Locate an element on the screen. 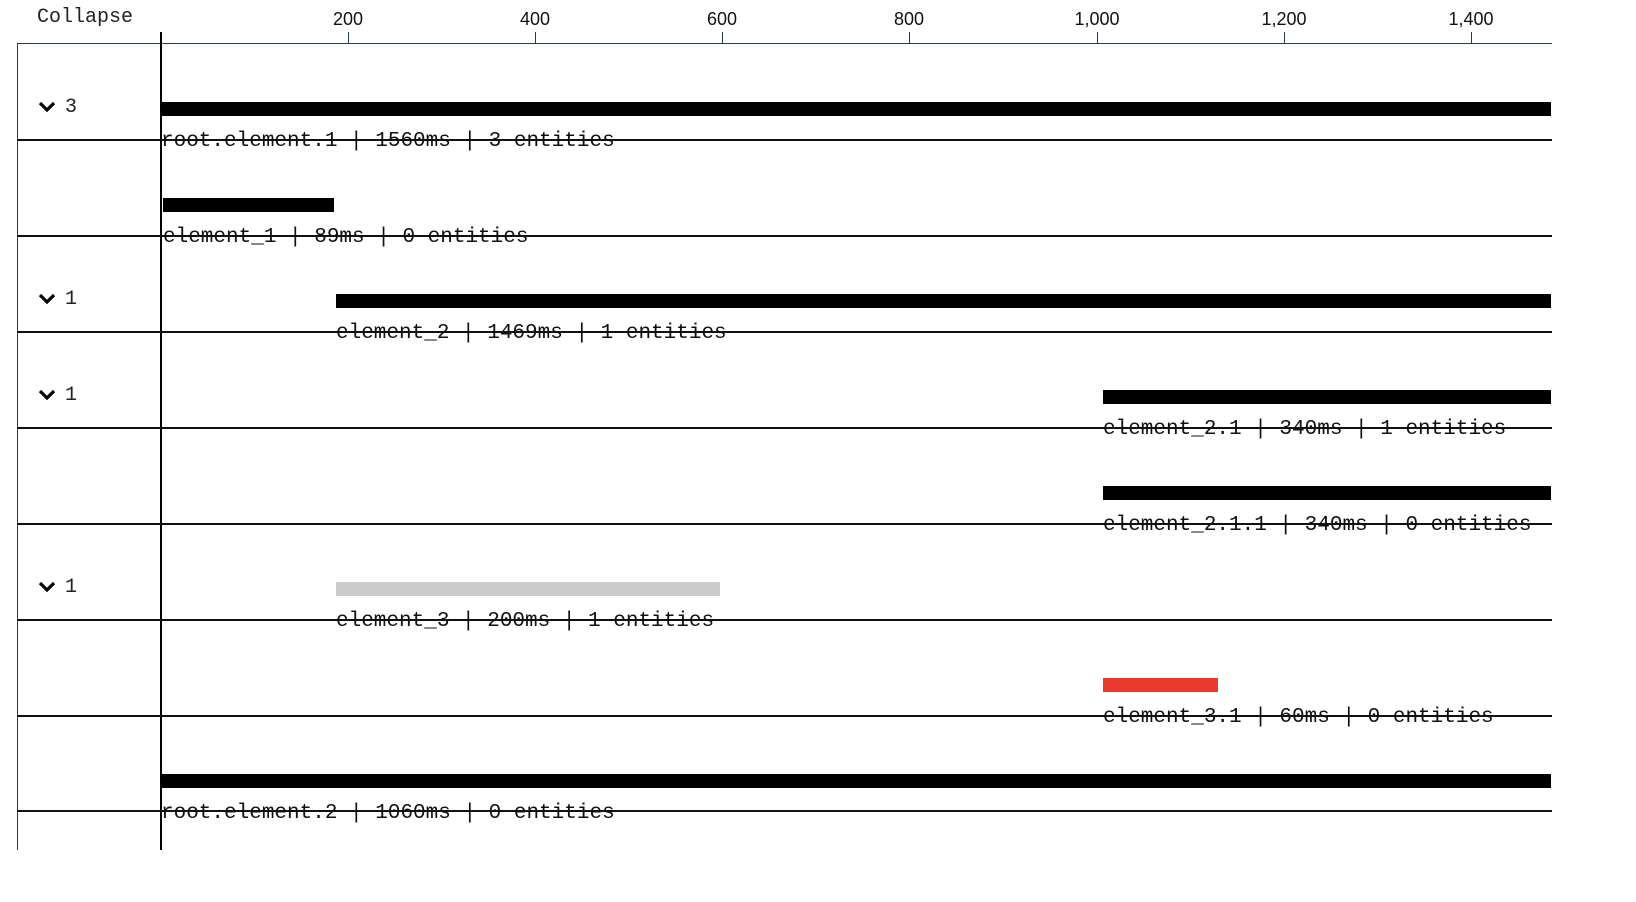 The width and height of the screenshot is (1636, 902). span-label: root.element.1 | 1560ms | 3 entities is located at coordinates (388, 141).